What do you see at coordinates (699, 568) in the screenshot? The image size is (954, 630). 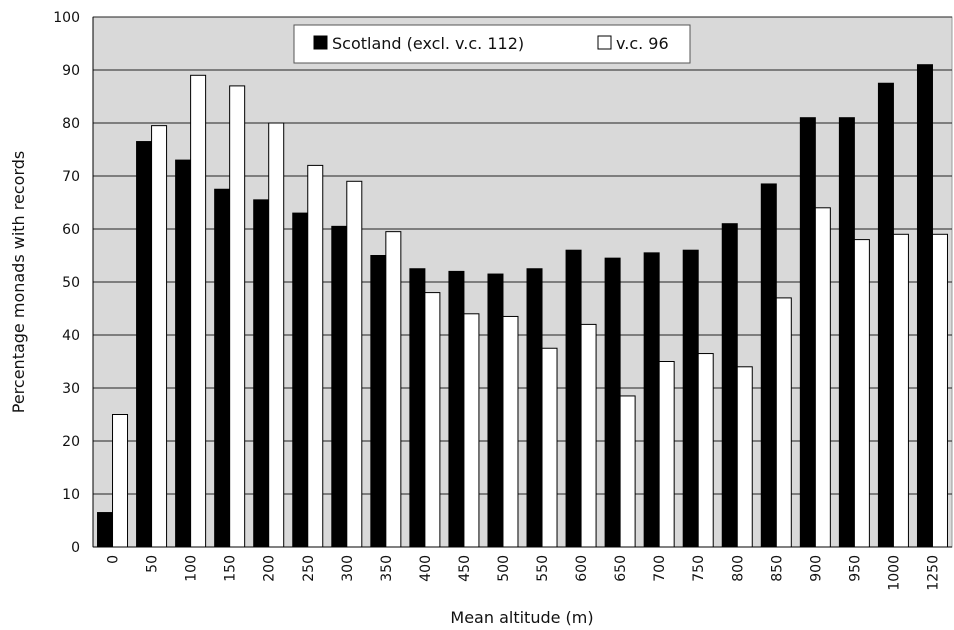 I see `x-tick-label: 750` at bounding box center [699, 568].